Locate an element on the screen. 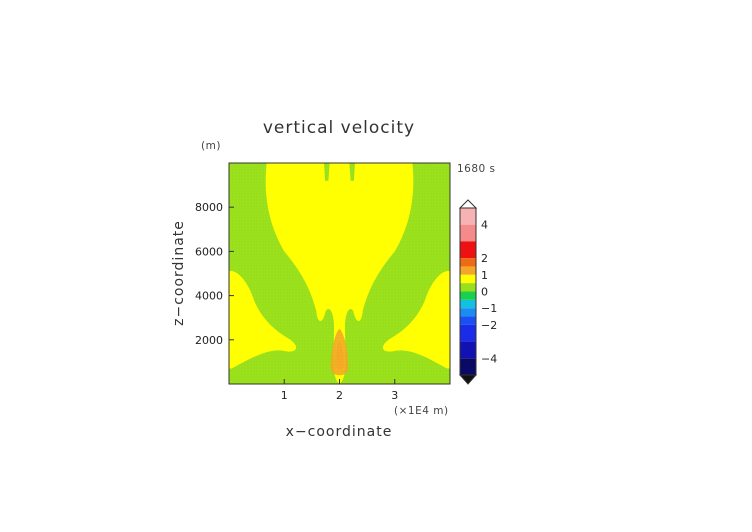 The image size is (752, 532). colorbar-tick-label: 2 is located at coordinates (484, 258).